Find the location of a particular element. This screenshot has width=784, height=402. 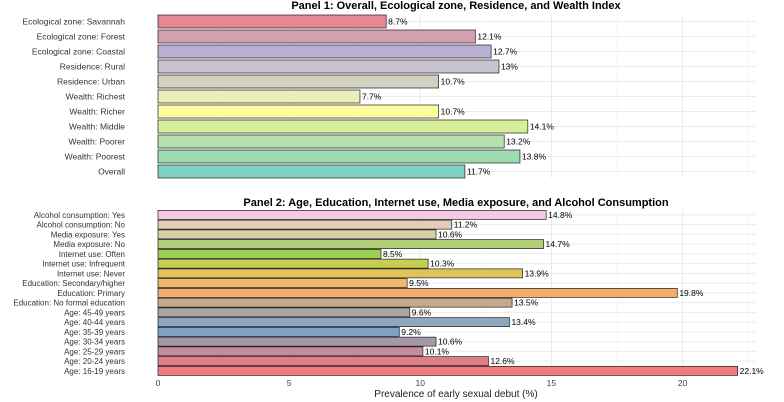

value-label: 14.7% is located at coordinates (558, 244).